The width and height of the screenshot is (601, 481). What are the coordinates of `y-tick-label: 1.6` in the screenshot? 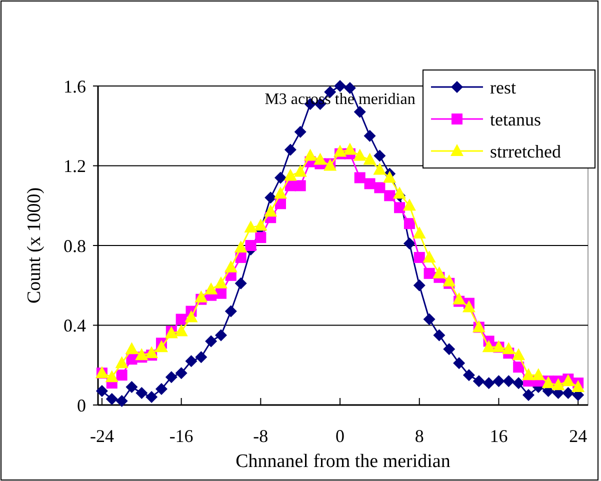 It's located at (75, 86).